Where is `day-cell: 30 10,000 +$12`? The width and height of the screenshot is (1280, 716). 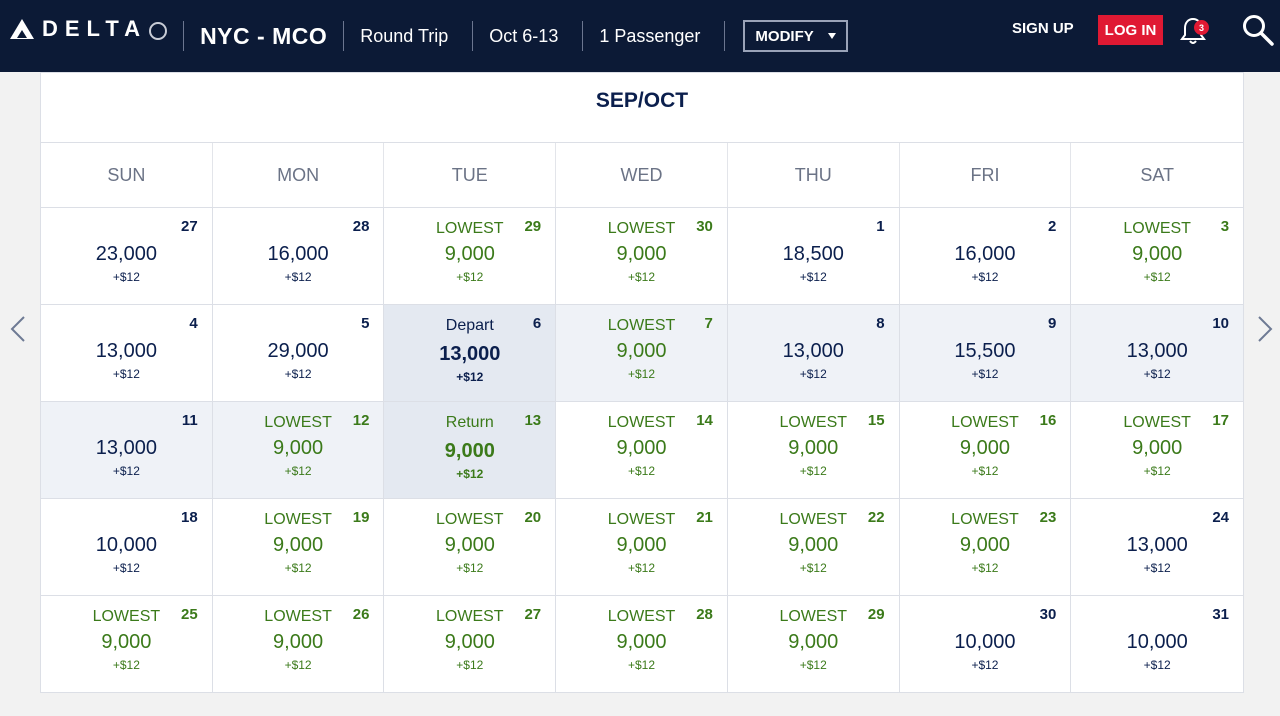
day-cell: 30 10,000 +$12 is located at coordinates (985, 644).